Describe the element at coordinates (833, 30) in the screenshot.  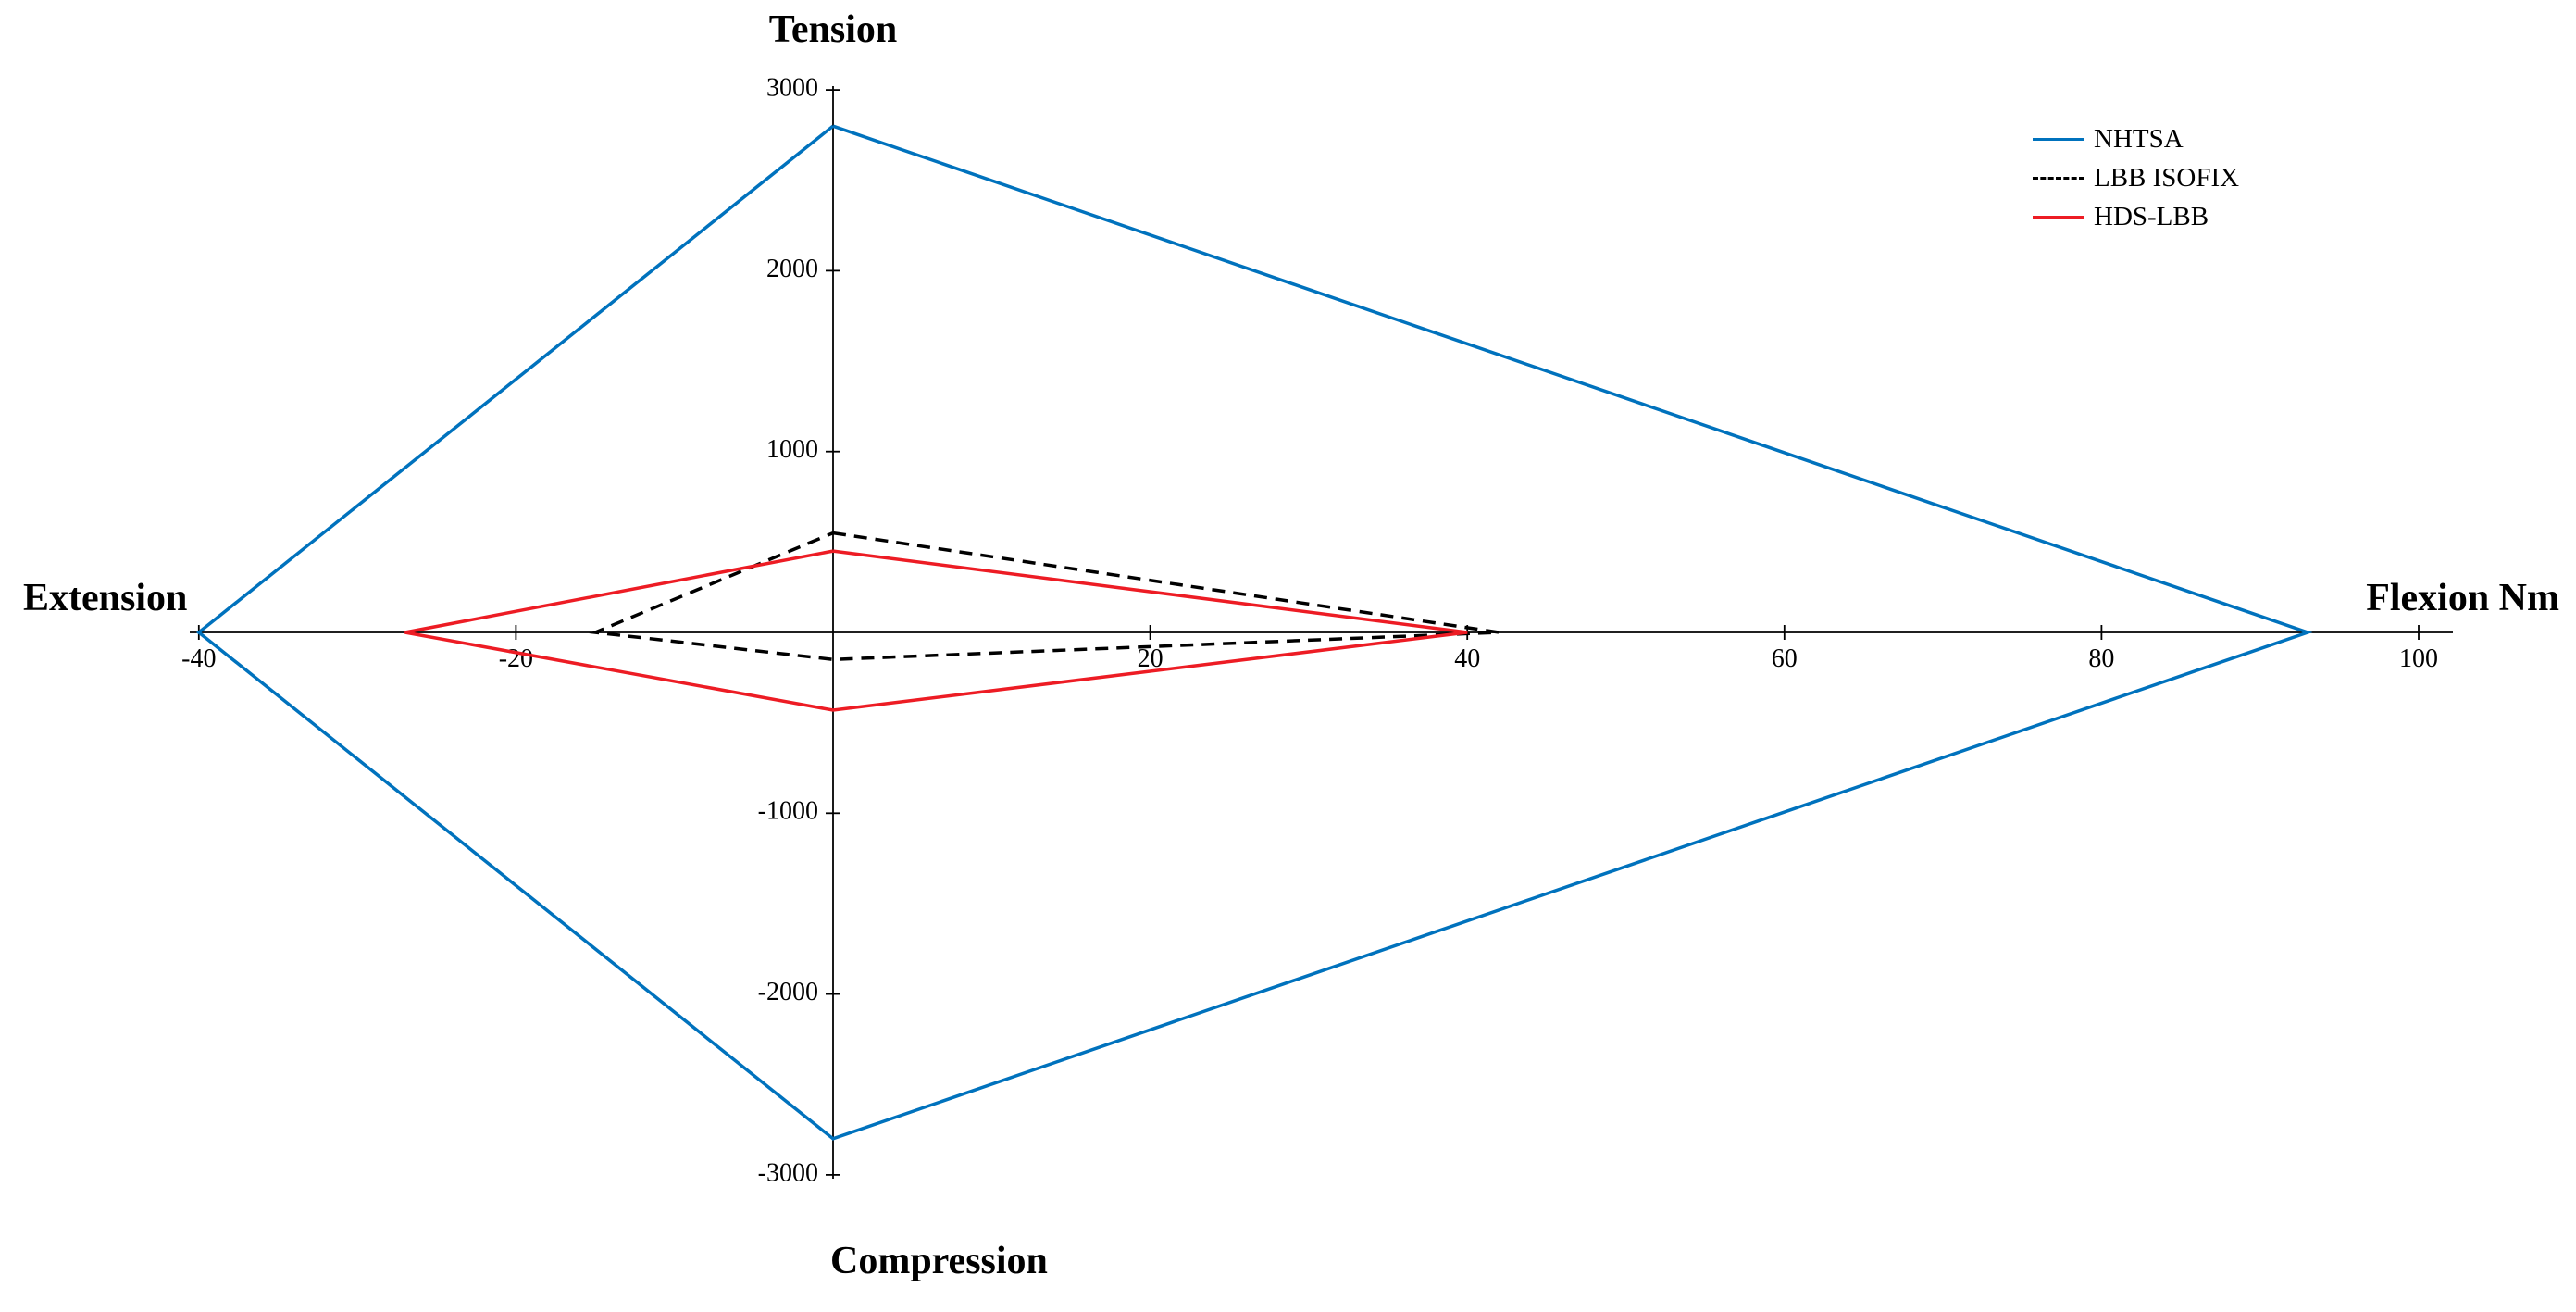
I see `y-axis-top-label: Tension` at that location.